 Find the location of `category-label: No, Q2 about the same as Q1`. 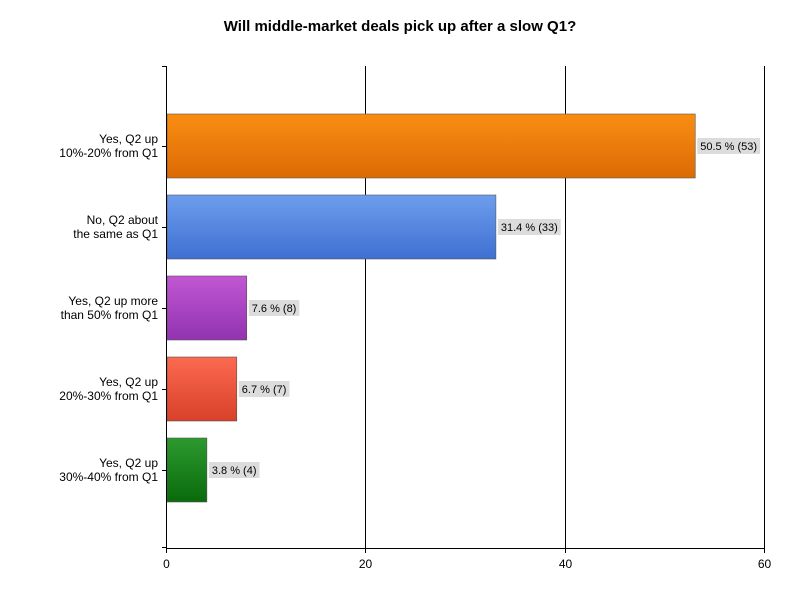

category-label: No, Q2 about the same as Q1 is located at coordinates (115, 227).